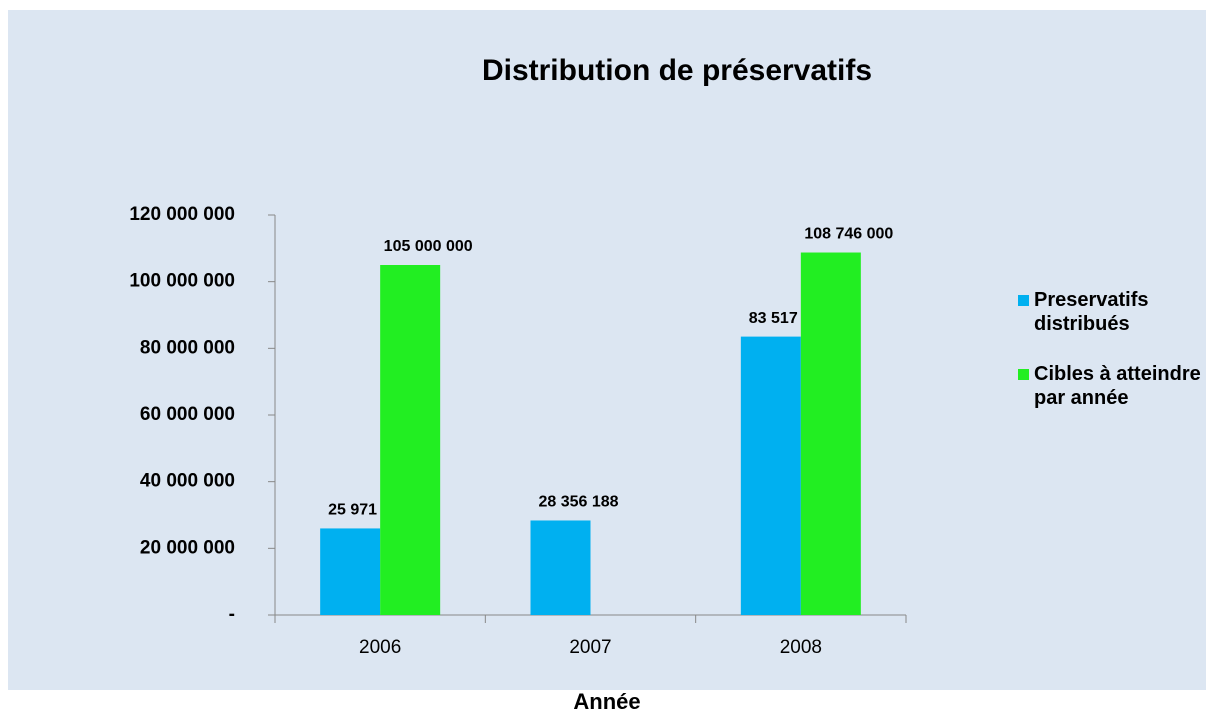  I want to click on y-tick-label: 40 000 000, so click(187, 481).